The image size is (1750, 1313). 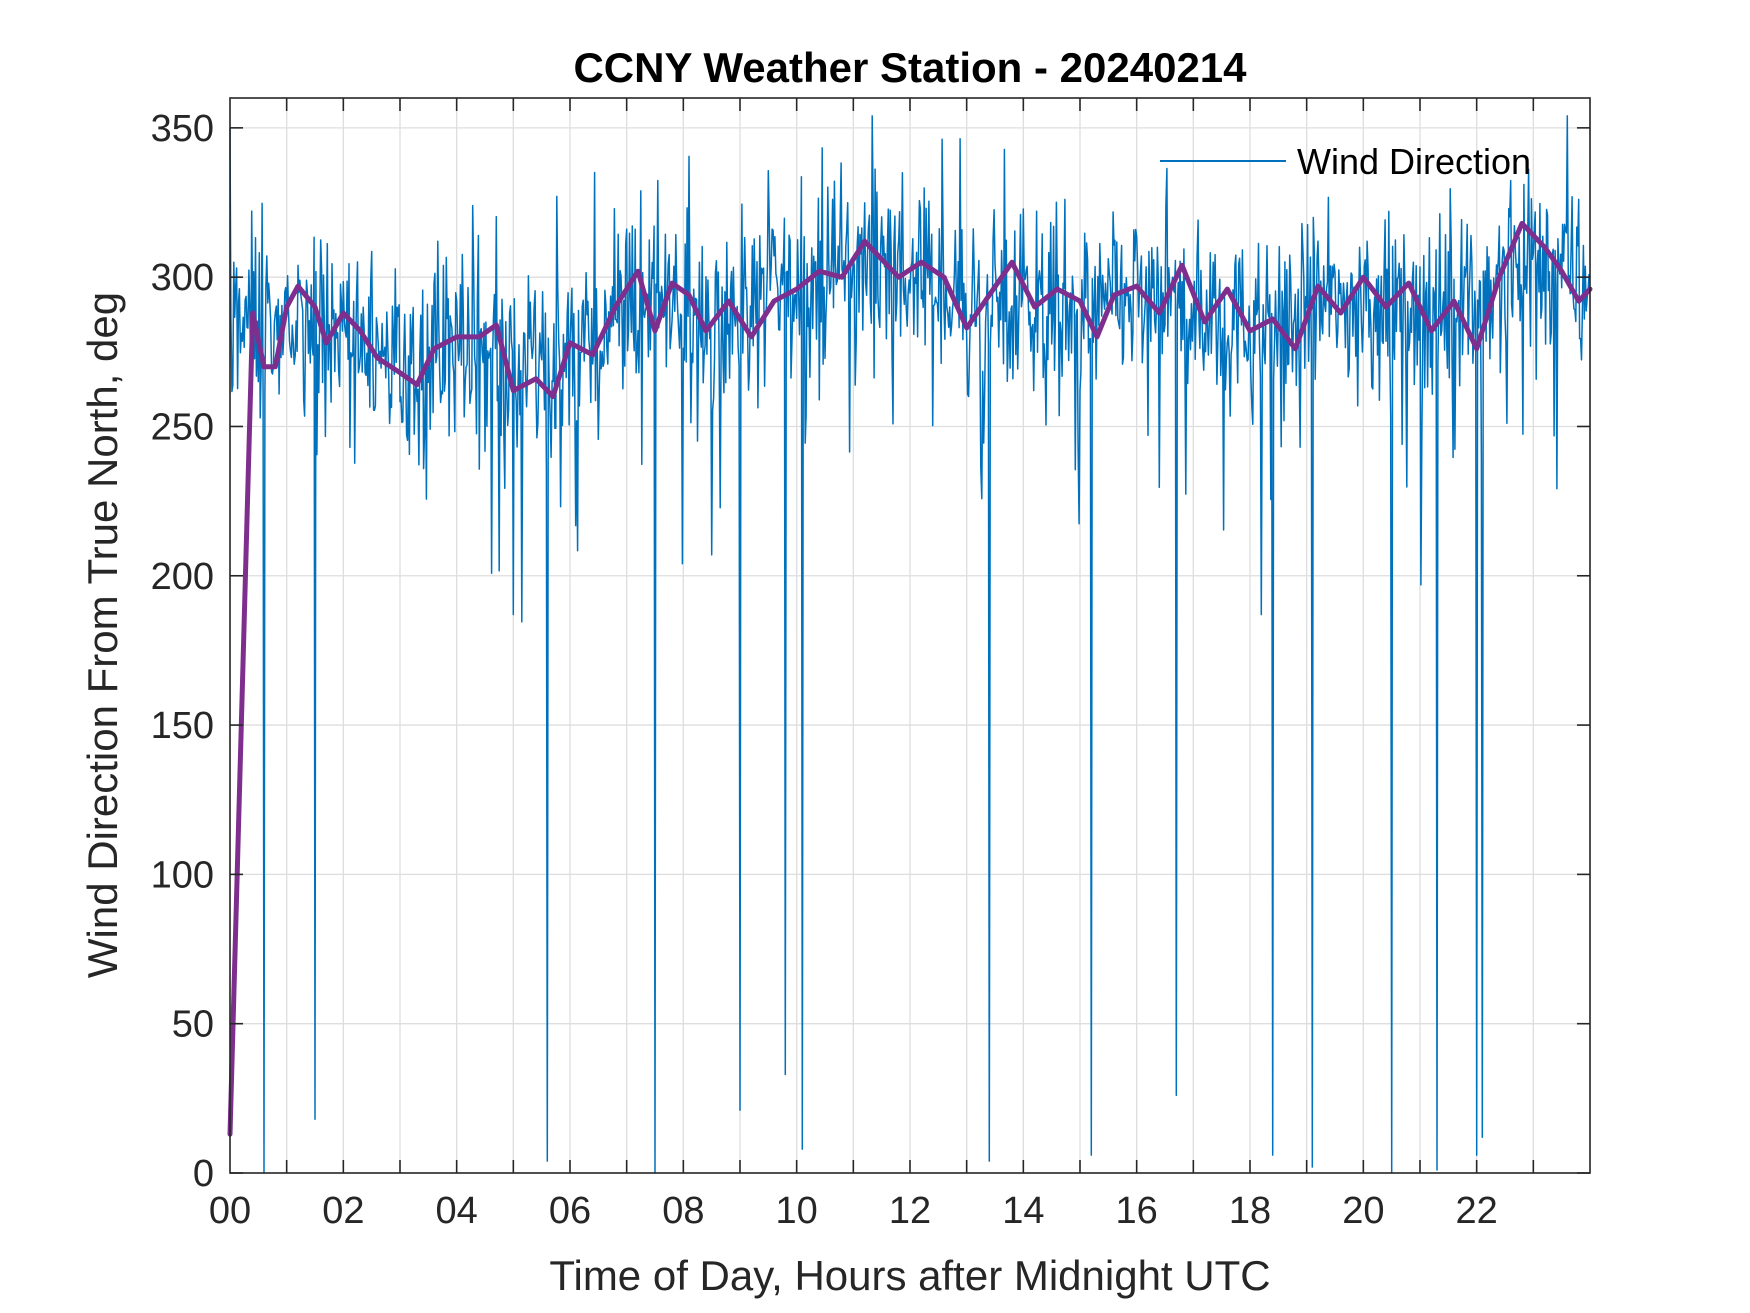 I want to click on y-tick-label: 250, so click(x=182, y=427).